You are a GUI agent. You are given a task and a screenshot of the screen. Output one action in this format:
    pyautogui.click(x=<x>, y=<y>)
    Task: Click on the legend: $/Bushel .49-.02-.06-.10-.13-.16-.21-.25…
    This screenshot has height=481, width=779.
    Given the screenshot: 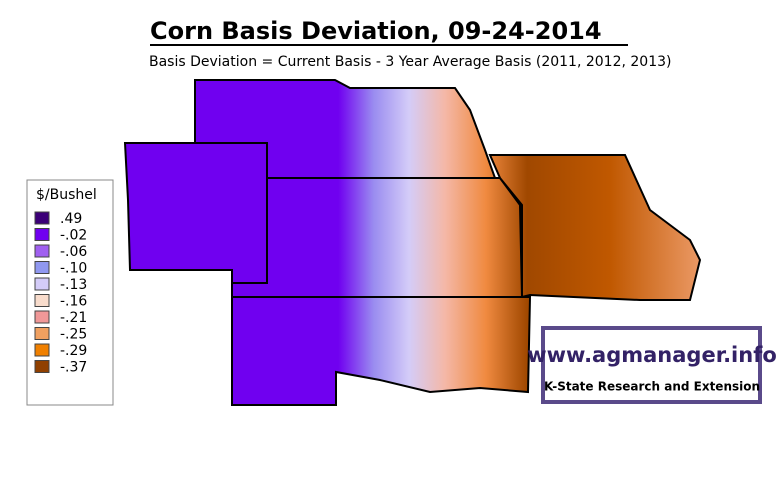 What is the action you would take?
    pyautogui.click(x=65, y=281)
    